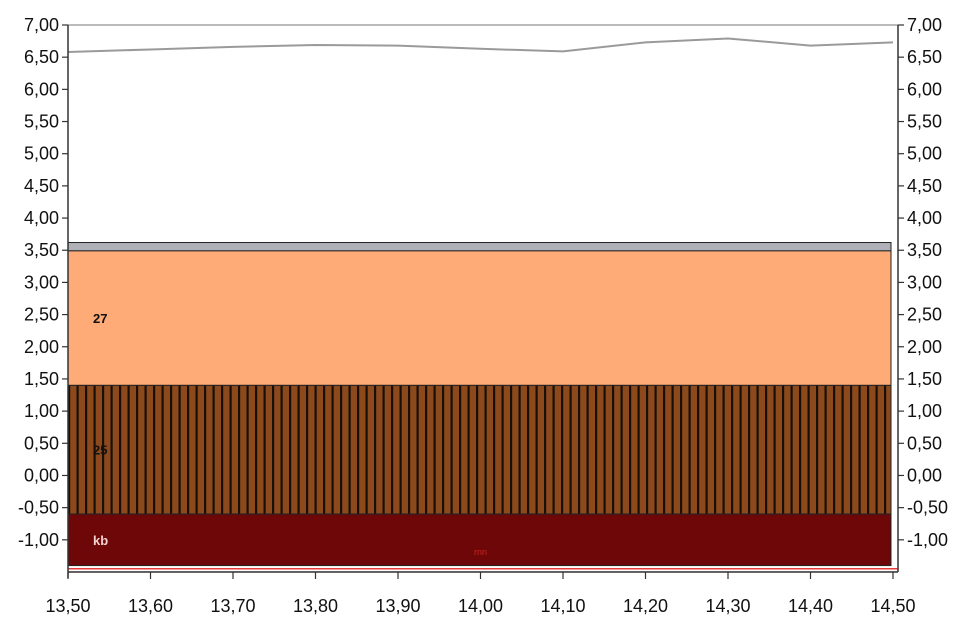 Image resolution: width=968 pixels, height=622 pixels. I want to click on y-tick-label-right: 6,00, so click(924, 89).